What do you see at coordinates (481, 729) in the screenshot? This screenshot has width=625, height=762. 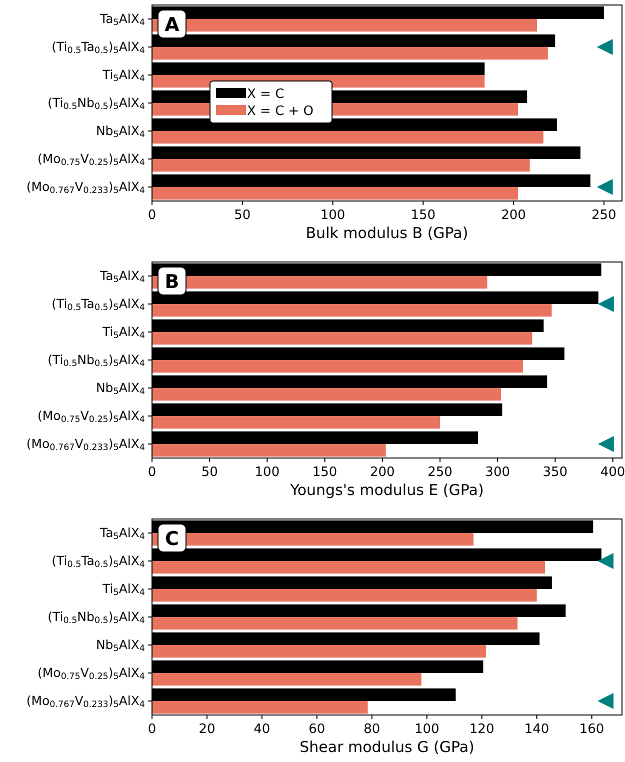 I see `x-tick-label: 120` at bounding box center [481, 729].